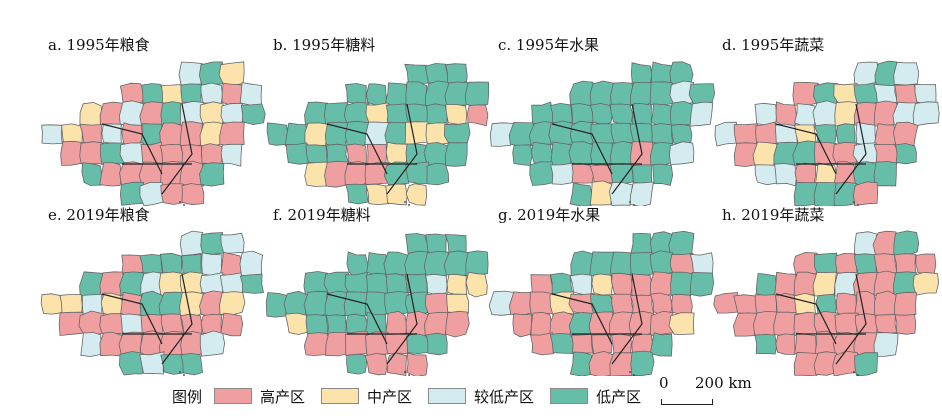 This screenshot has width=942, height=418. I want to click on legend-swatch-high, so click(233, 396).